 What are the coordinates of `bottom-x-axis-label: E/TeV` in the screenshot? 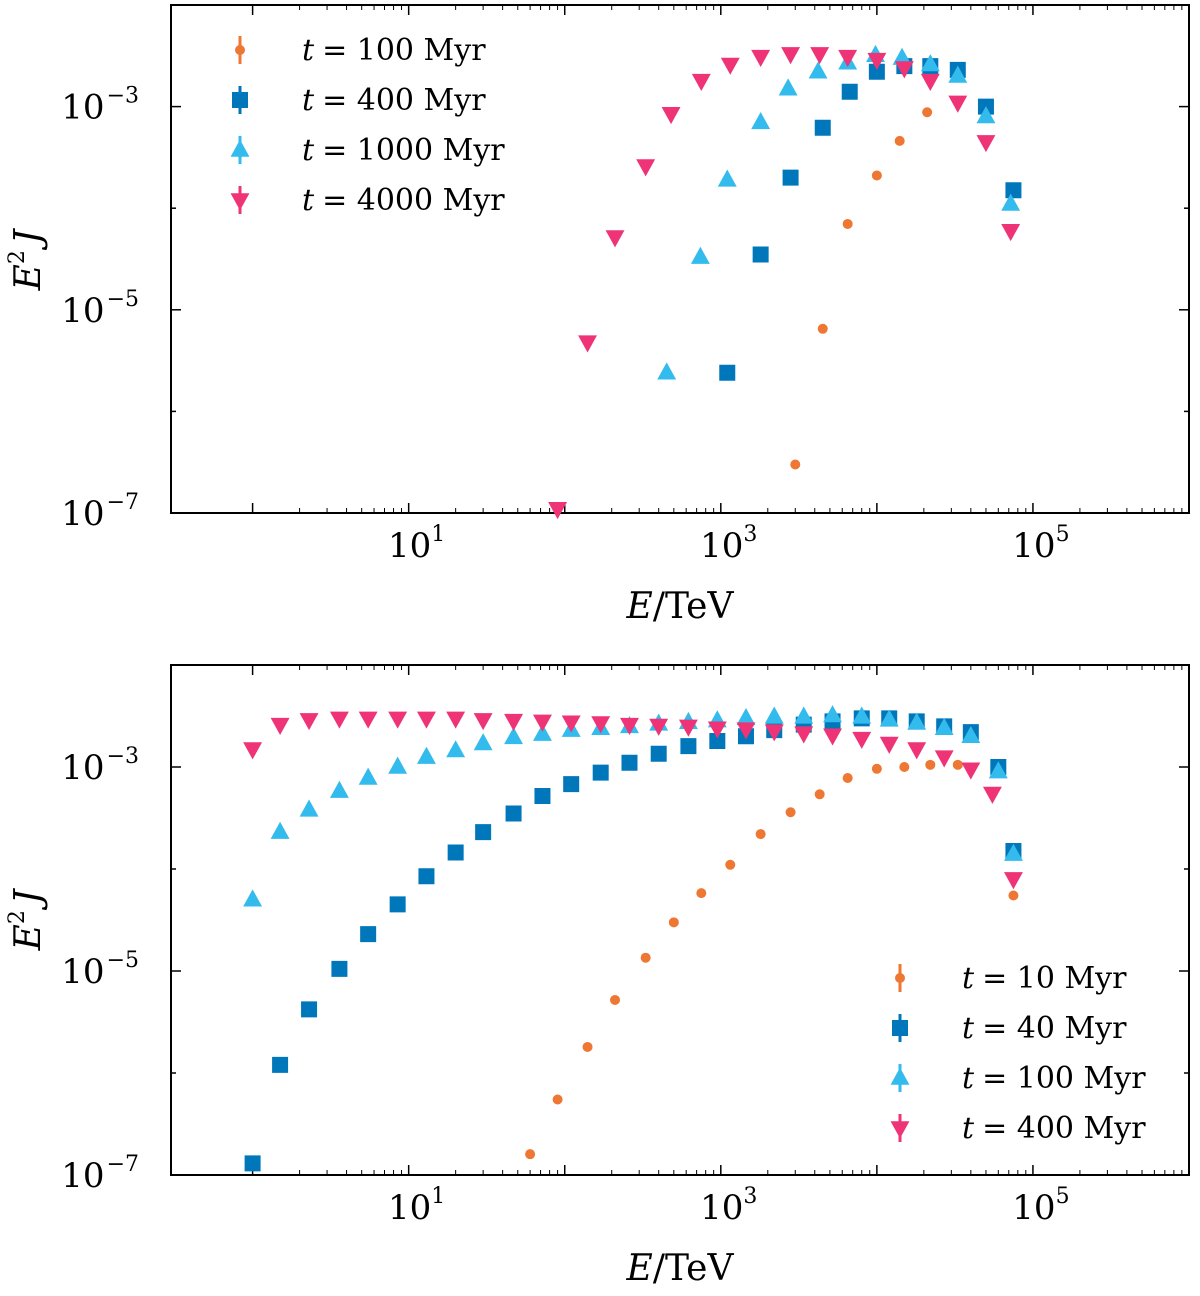 It's located at (680, 1268).